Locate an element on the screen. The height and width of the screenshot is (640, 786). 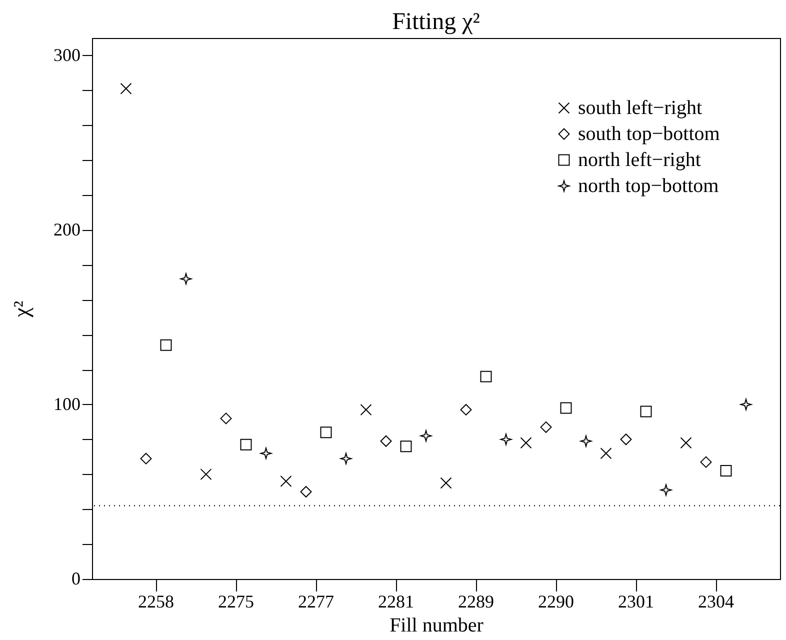
x-tick-label: 2277 is located at coordinates (316, 602).